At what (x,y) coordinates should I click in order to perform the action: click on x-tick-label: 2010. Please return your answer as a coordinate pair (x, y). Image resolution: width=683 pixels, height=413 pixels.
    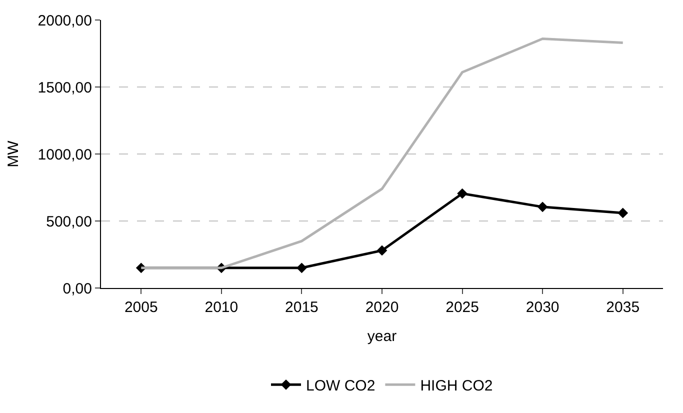
    Looking at the image, I should click on (221, 307).